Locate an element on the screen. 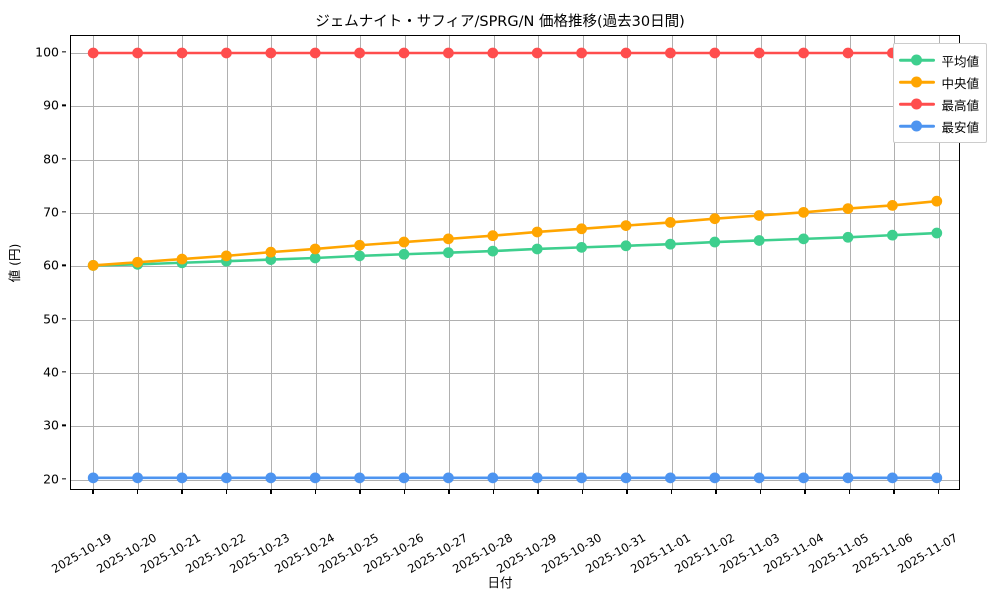  y-axis-tick-label: 100 is located at coordinates (47, 52).